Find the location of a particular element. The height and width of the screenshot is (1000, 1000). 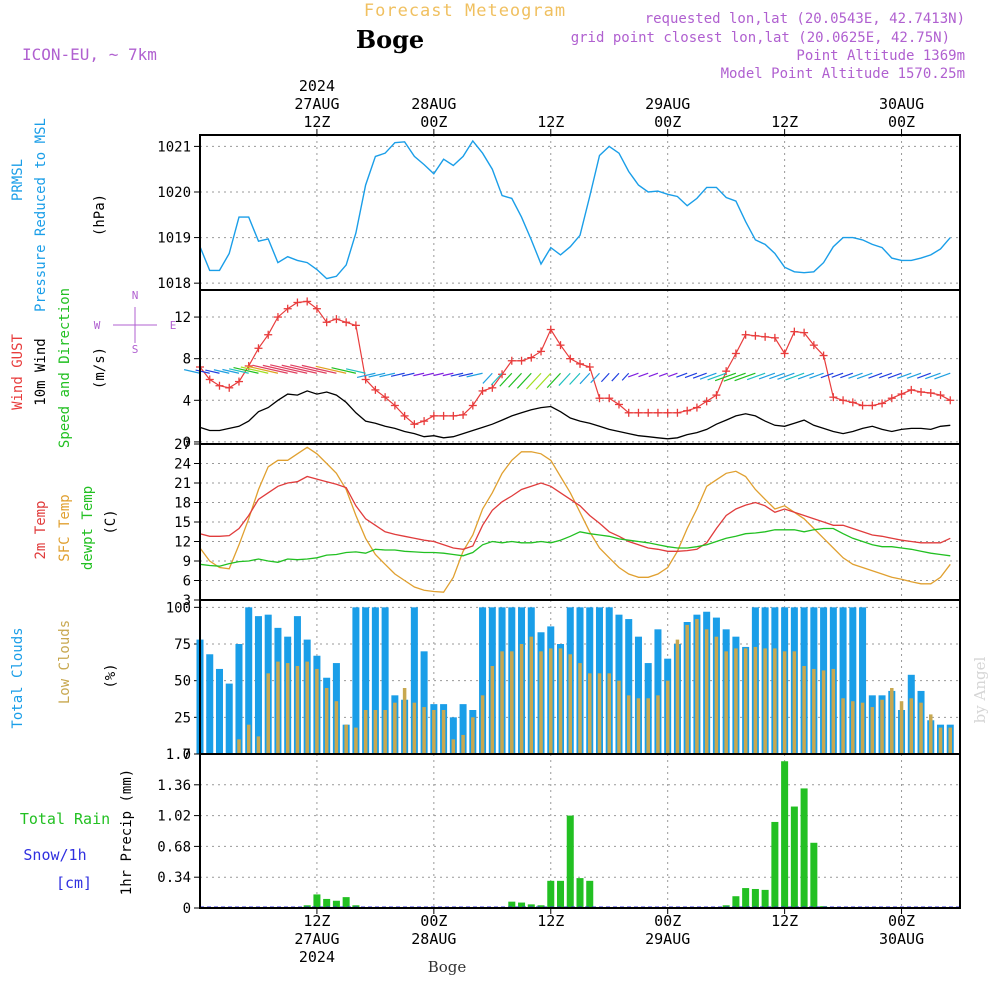

label-cm: [cm] is located at coordinates (74, 883).